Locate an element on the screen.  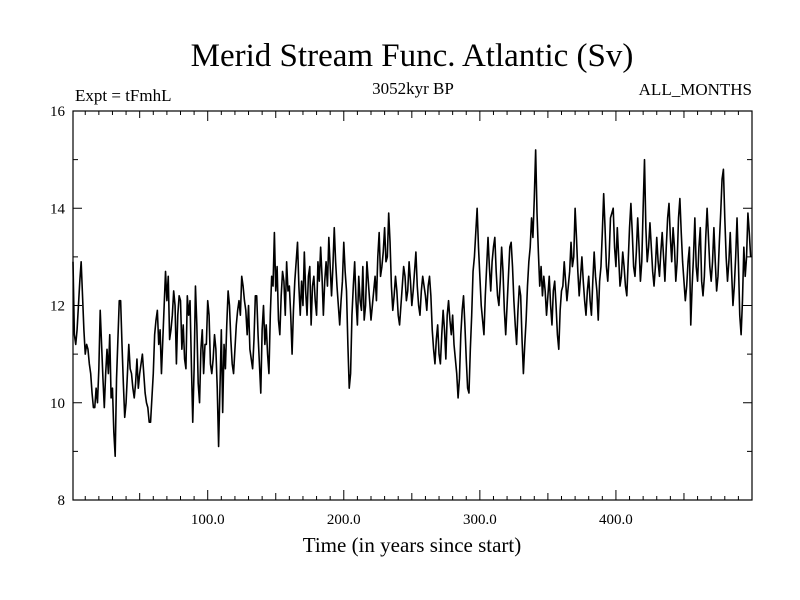
x-tick-label: 200.0 is located at coordinates (344, 520).